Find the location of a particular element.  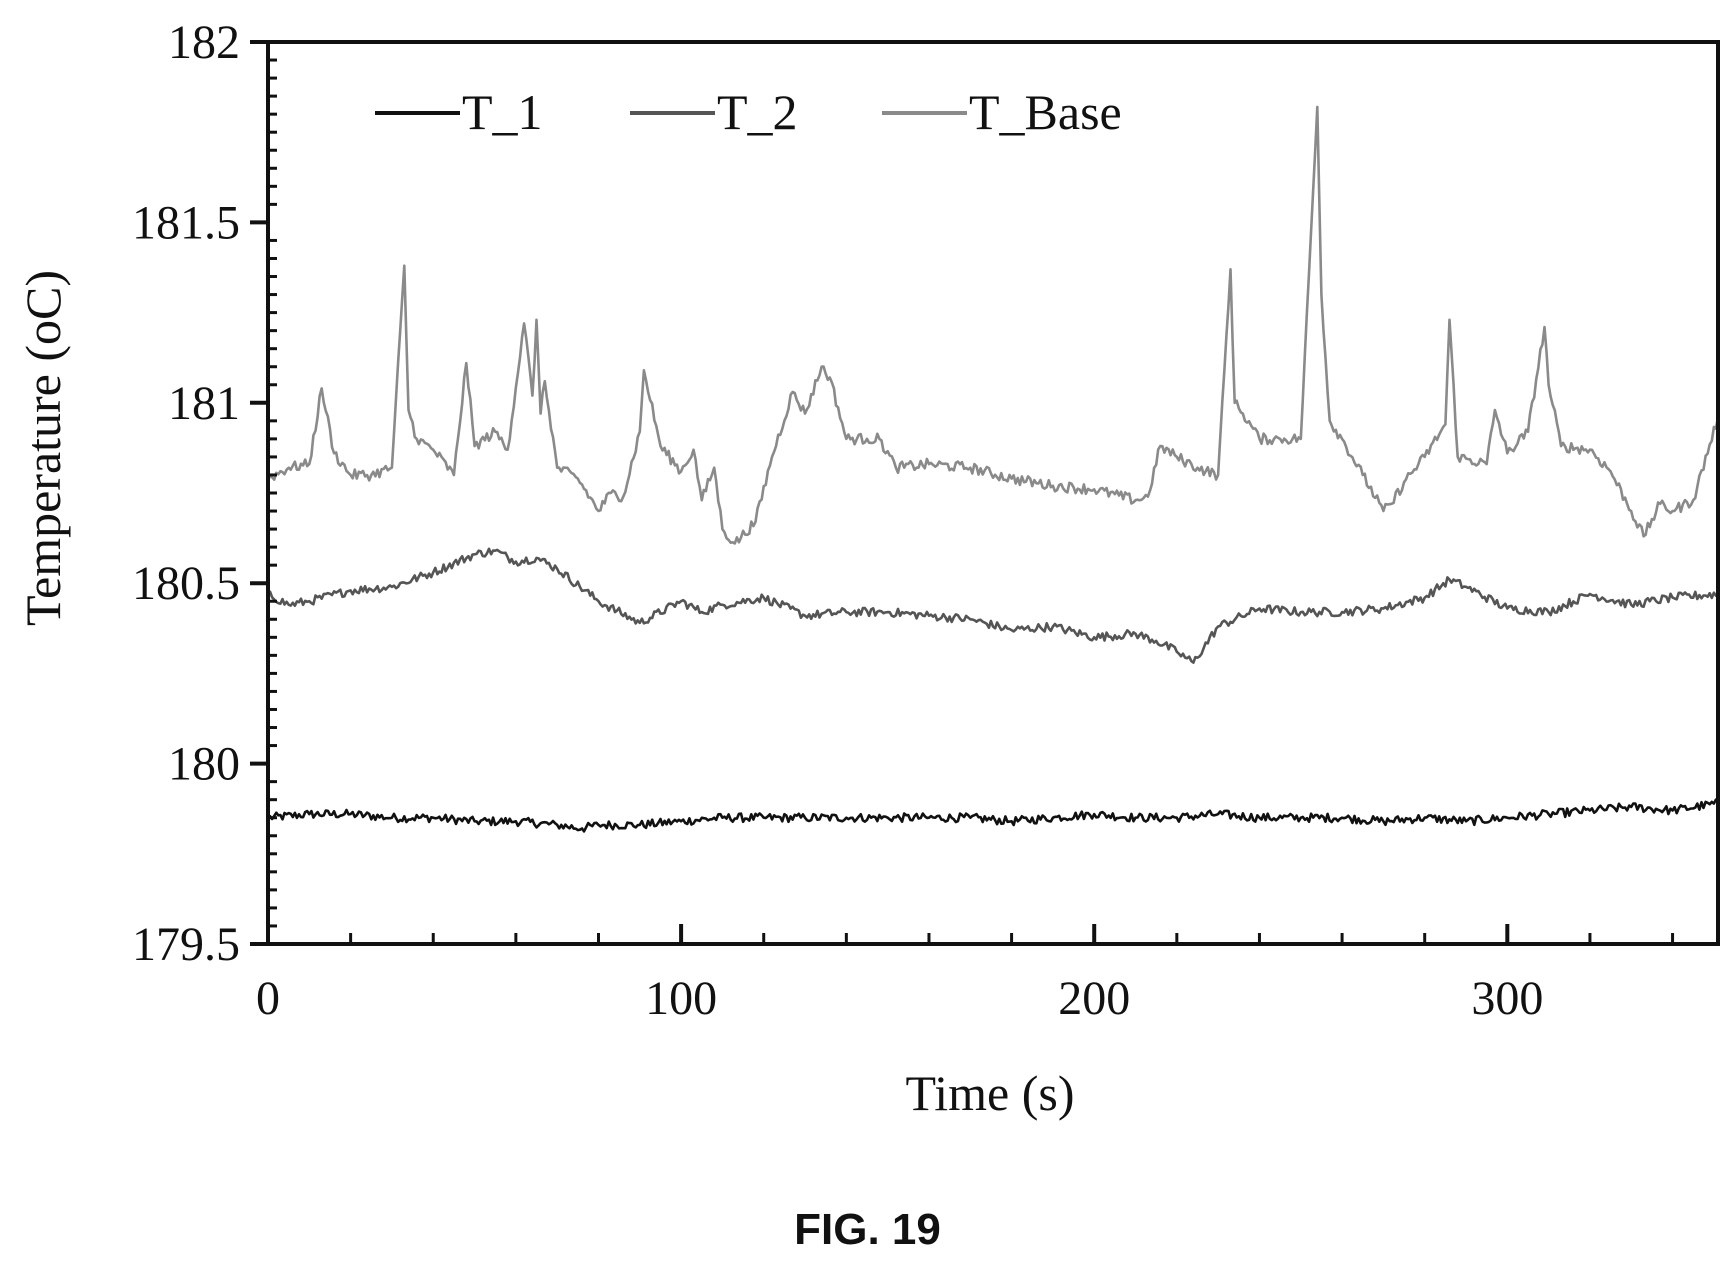

y-tick-label: 180 is located at coordinates (204, 764).